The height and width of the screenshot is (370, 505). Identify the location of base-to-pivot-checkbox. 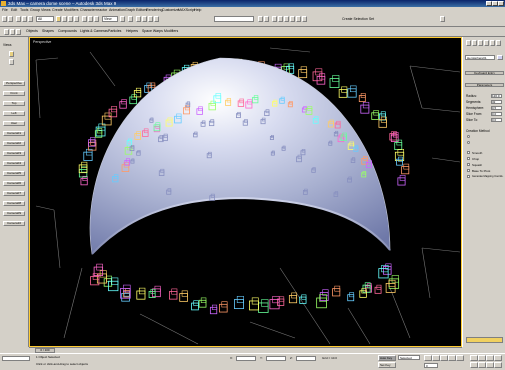
(468, 170).